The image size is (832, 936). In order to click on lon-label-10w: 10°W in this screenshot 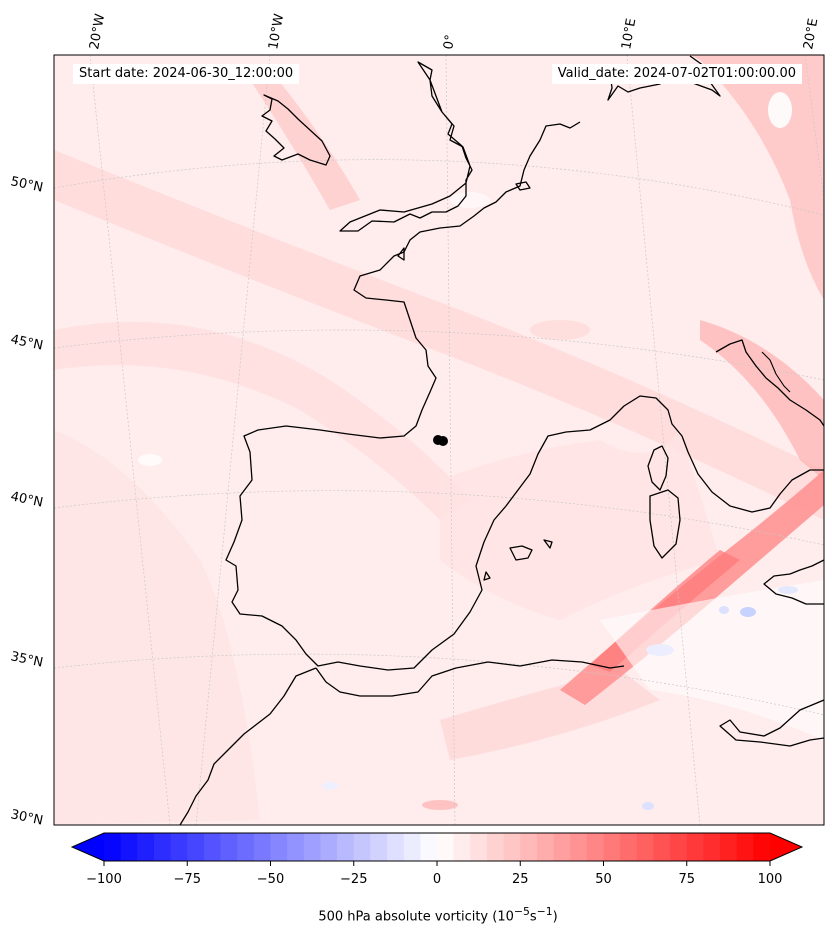, I will do `click(276, 32)`.